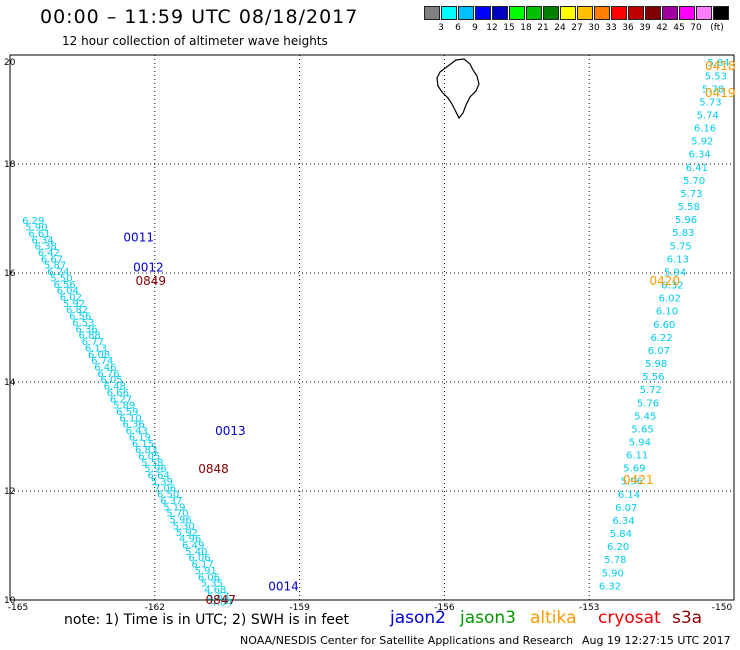 The image size is (740, 650). What do you see at coordinates (10, 383) in the screenshot?
I see `latitude-tick-label: 14` at bounding box center [10, 383].